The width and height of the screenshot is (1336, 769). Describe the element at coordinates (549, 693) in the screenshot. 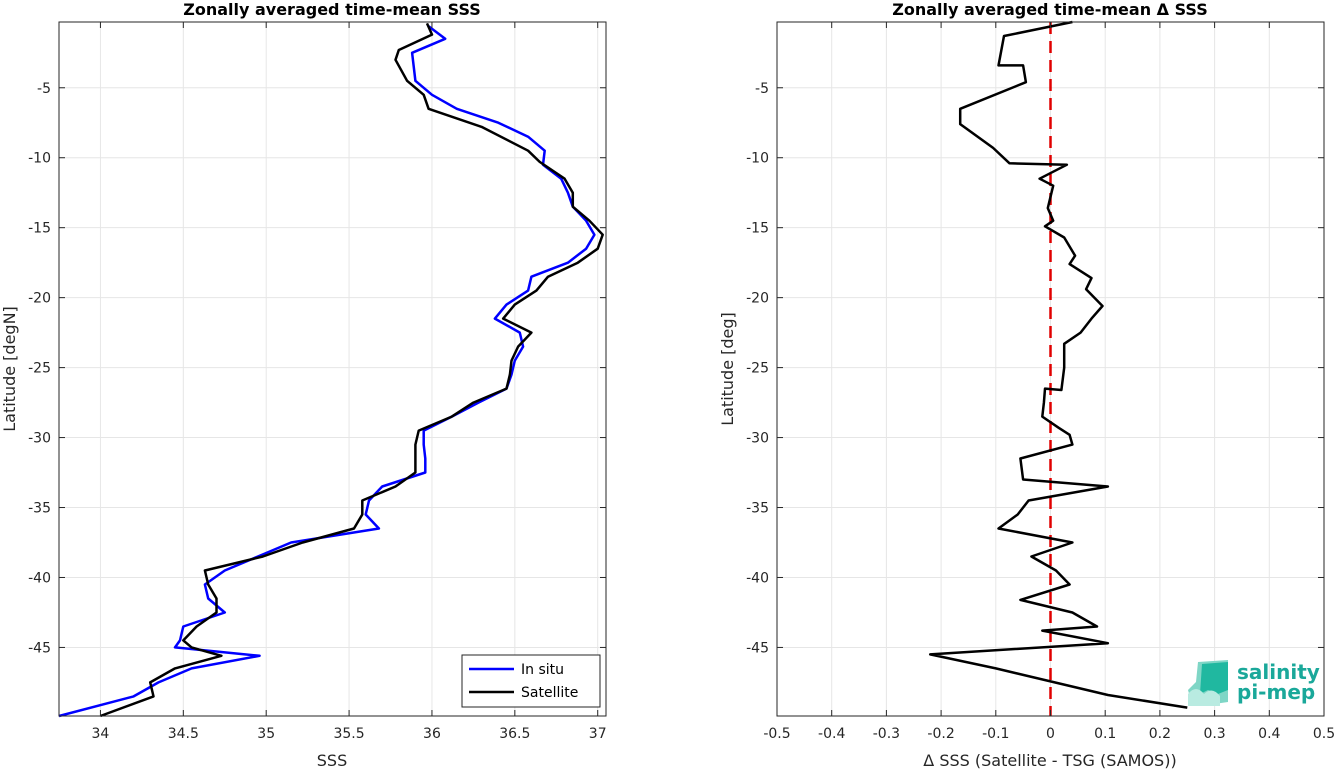

I see `legend-label-satellite: Satellite` at that location.